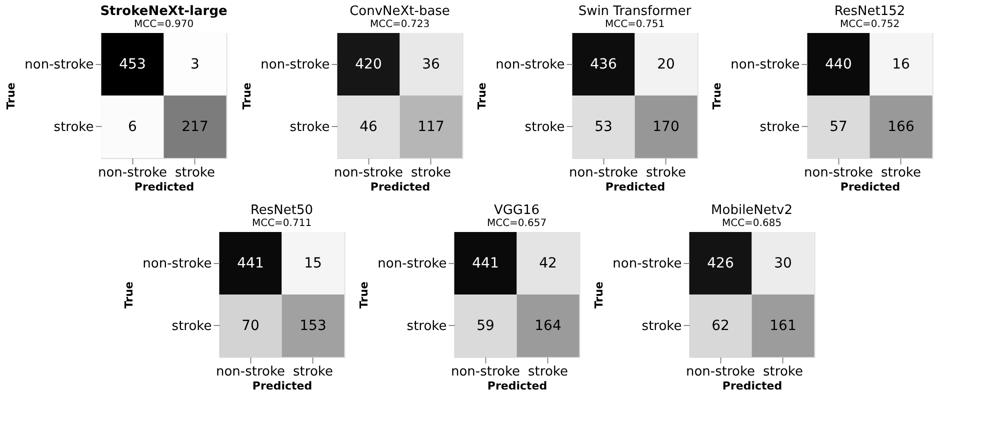  What do you see at coordinates (720, 263) in the screenshot?
I see `data-label: 426` at bounding box center [720, 263].